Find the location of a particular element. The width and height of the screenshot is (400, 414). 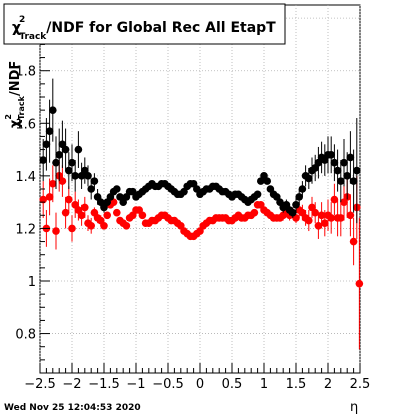

x-tick-label: 1 is located at coordinates (264, 384).